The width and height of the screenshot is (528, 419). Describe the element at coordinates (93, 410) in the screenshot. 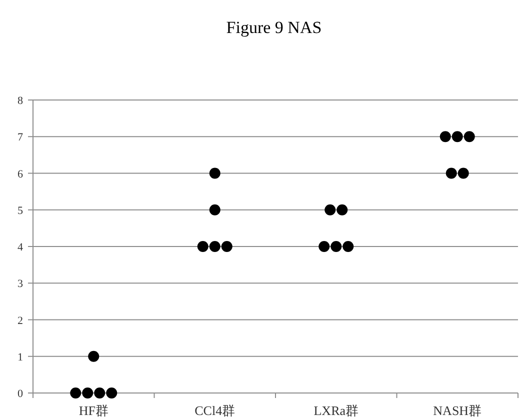

I see `x-tick-label: HF群` at that location.